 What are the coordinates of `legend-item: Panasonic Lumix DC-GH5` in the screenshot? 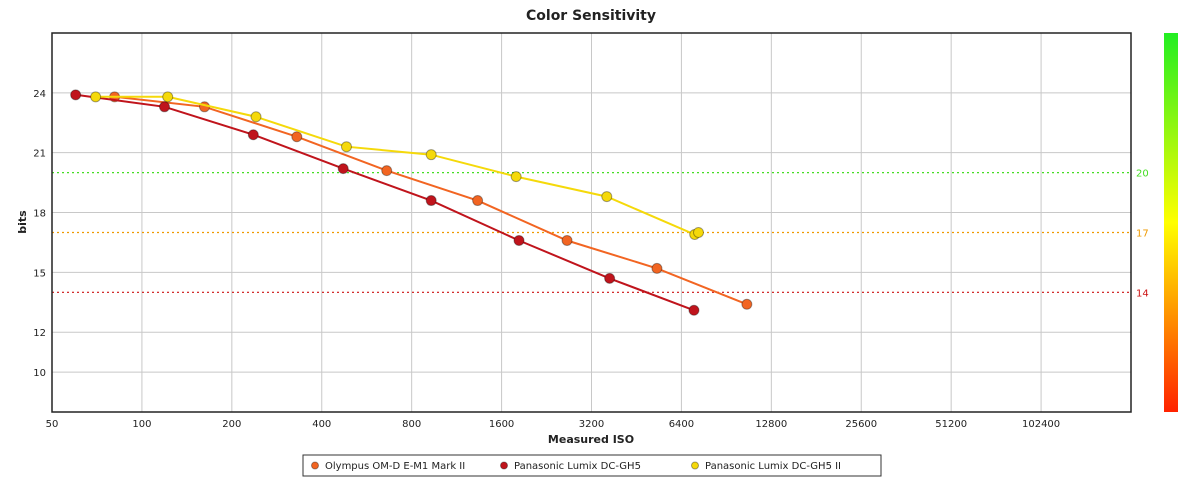 It's located at (570, 466).